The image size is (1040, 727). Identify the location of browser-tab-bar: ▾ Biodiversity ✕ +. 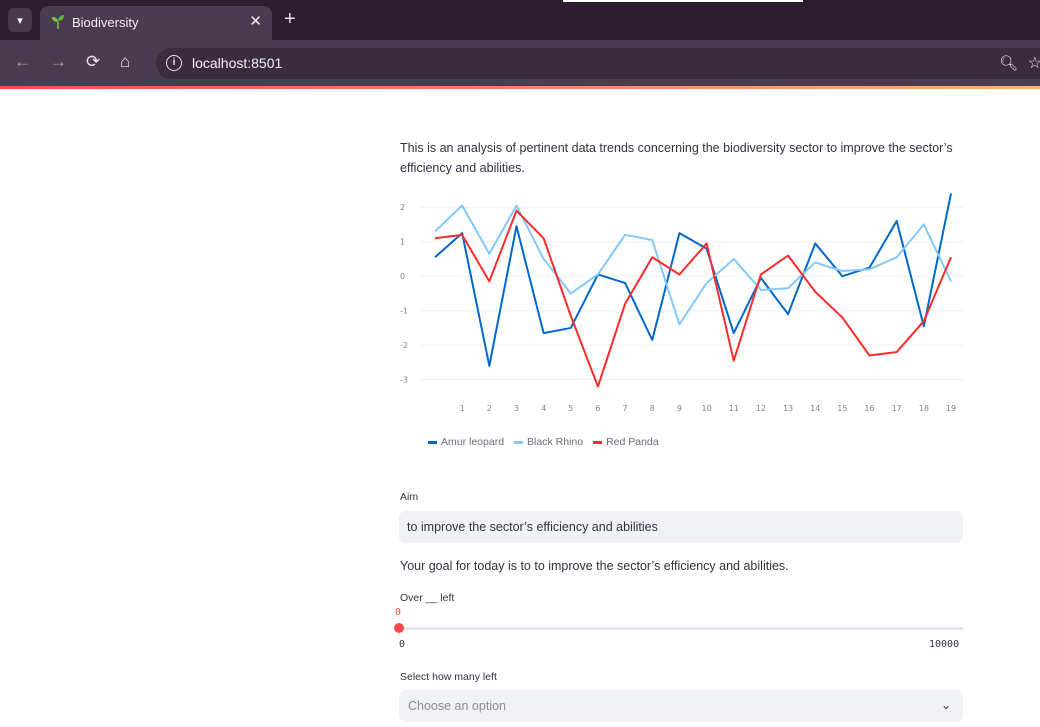
(520, 20).